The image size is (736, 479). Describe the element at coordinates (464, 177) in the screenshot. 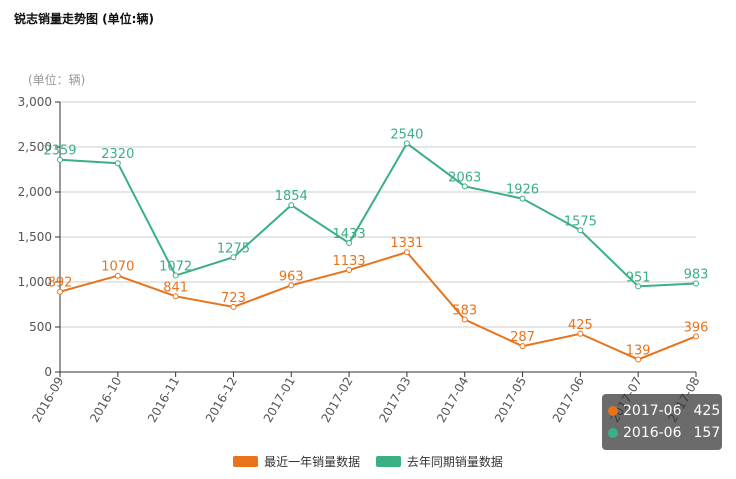

I see `data-label: 2063` at that location.